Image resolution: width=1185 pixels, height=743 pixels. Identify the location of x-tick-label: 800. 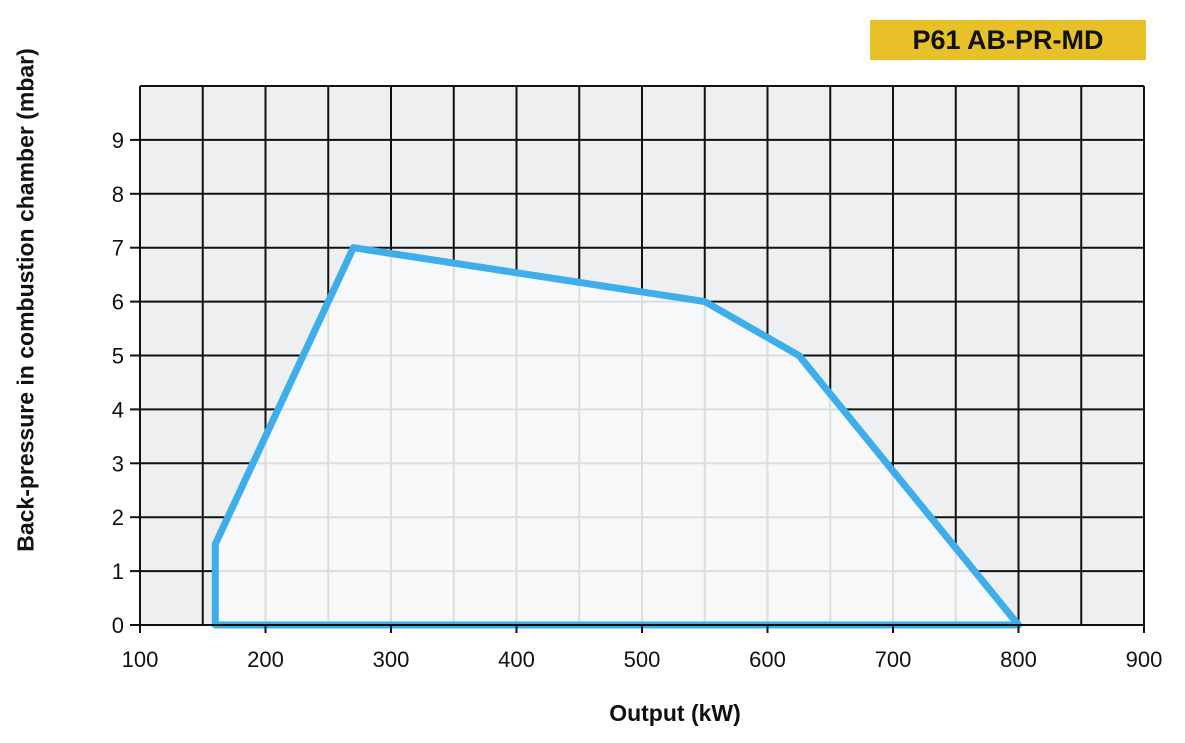
(1018, 659).